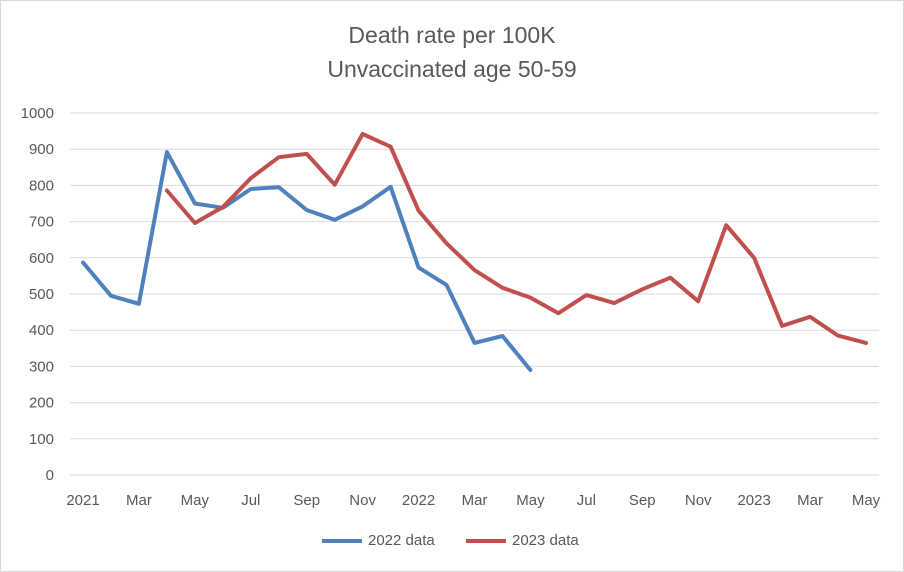  Describe the element at coordinates (41, 294) in the screenshot. I see `y-tick-label: 500` at that location.